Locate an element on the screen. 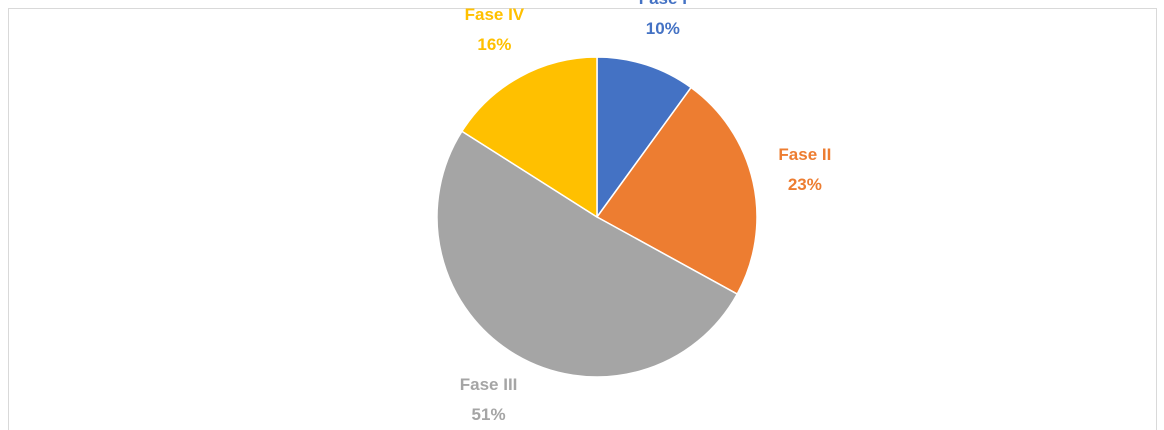  slice-value-label: 51% is located at coordinates (489, 414).